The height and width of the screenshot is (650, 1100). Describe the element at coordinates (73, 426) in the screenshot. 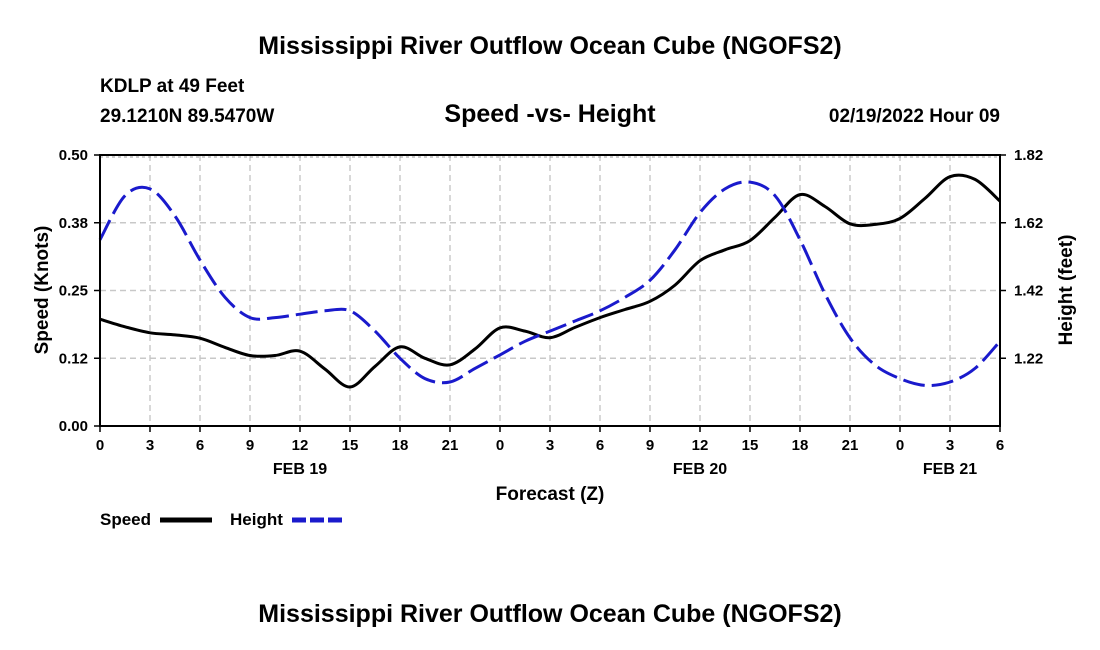

I see `y-tick-label: 0.00` at that location.